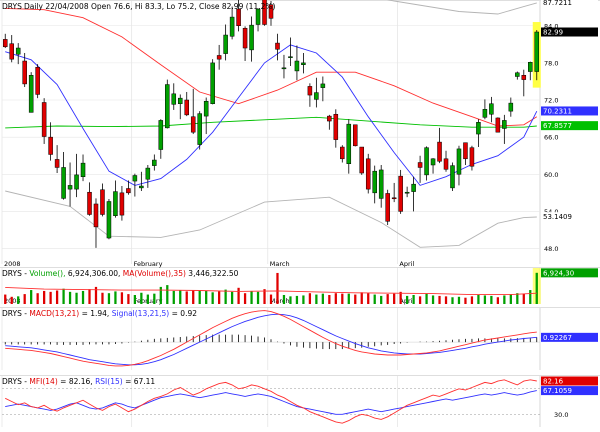 The height and width of the screenshot is (432, 600). What do you see at coordinates (101, 6) in the screenshot?
I see `legend-open-label: Open` at bounding box center [101, 6].